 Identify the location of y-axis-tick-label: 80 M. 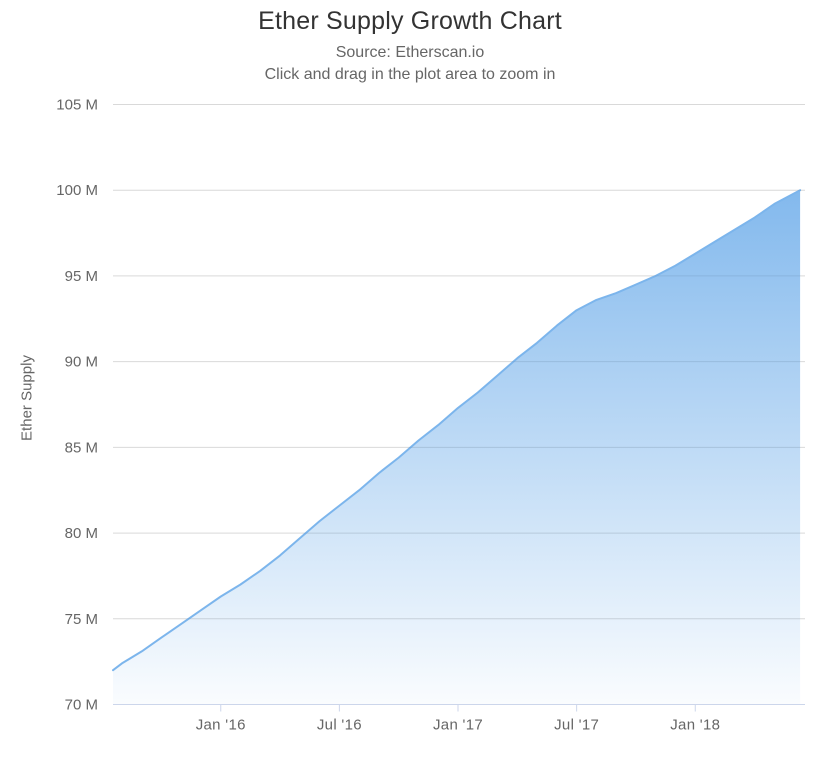
(81, 533).